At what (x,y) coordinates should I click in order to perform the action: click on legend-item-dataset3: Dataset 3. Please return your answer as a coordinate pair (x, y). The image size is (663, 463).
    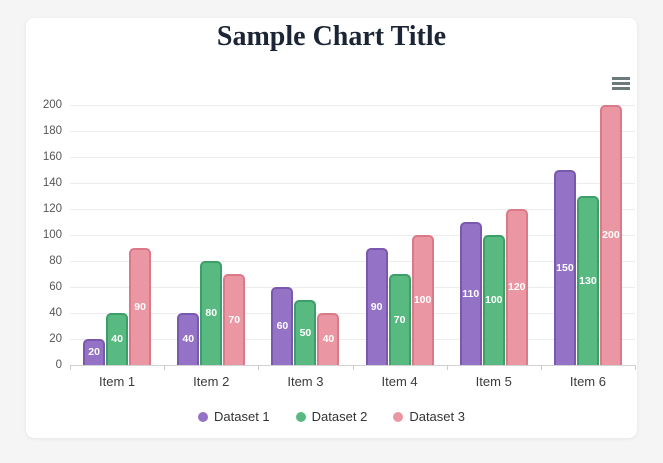
    Looking at the image, I should click on (429, 416).